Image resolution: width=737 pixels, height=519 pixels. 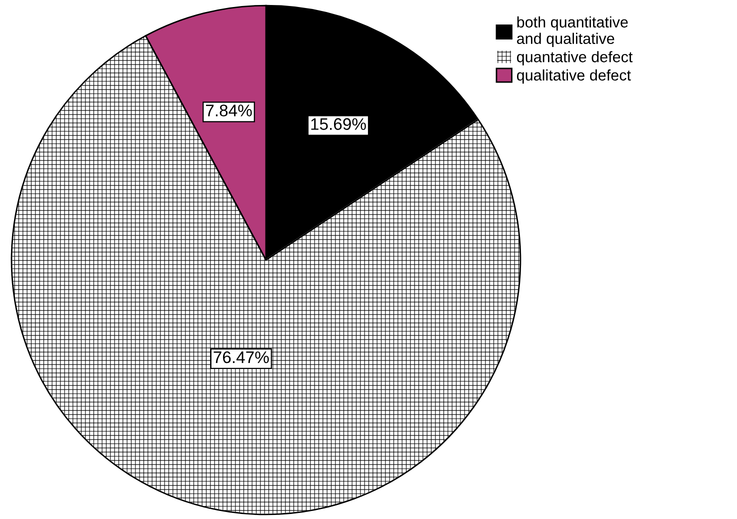 I want to click on legend-label: qualitative defect, so click(x=573, y=76).